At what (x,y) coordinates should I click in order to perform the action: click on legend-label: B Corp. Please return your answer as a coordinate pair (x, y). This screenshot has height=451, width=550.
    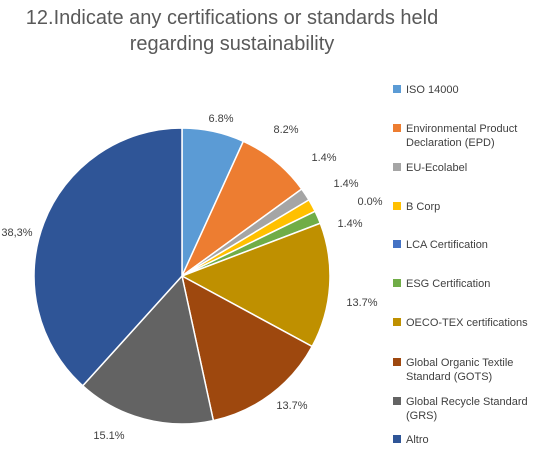
    Looking at the image, I should click on (423, 207).